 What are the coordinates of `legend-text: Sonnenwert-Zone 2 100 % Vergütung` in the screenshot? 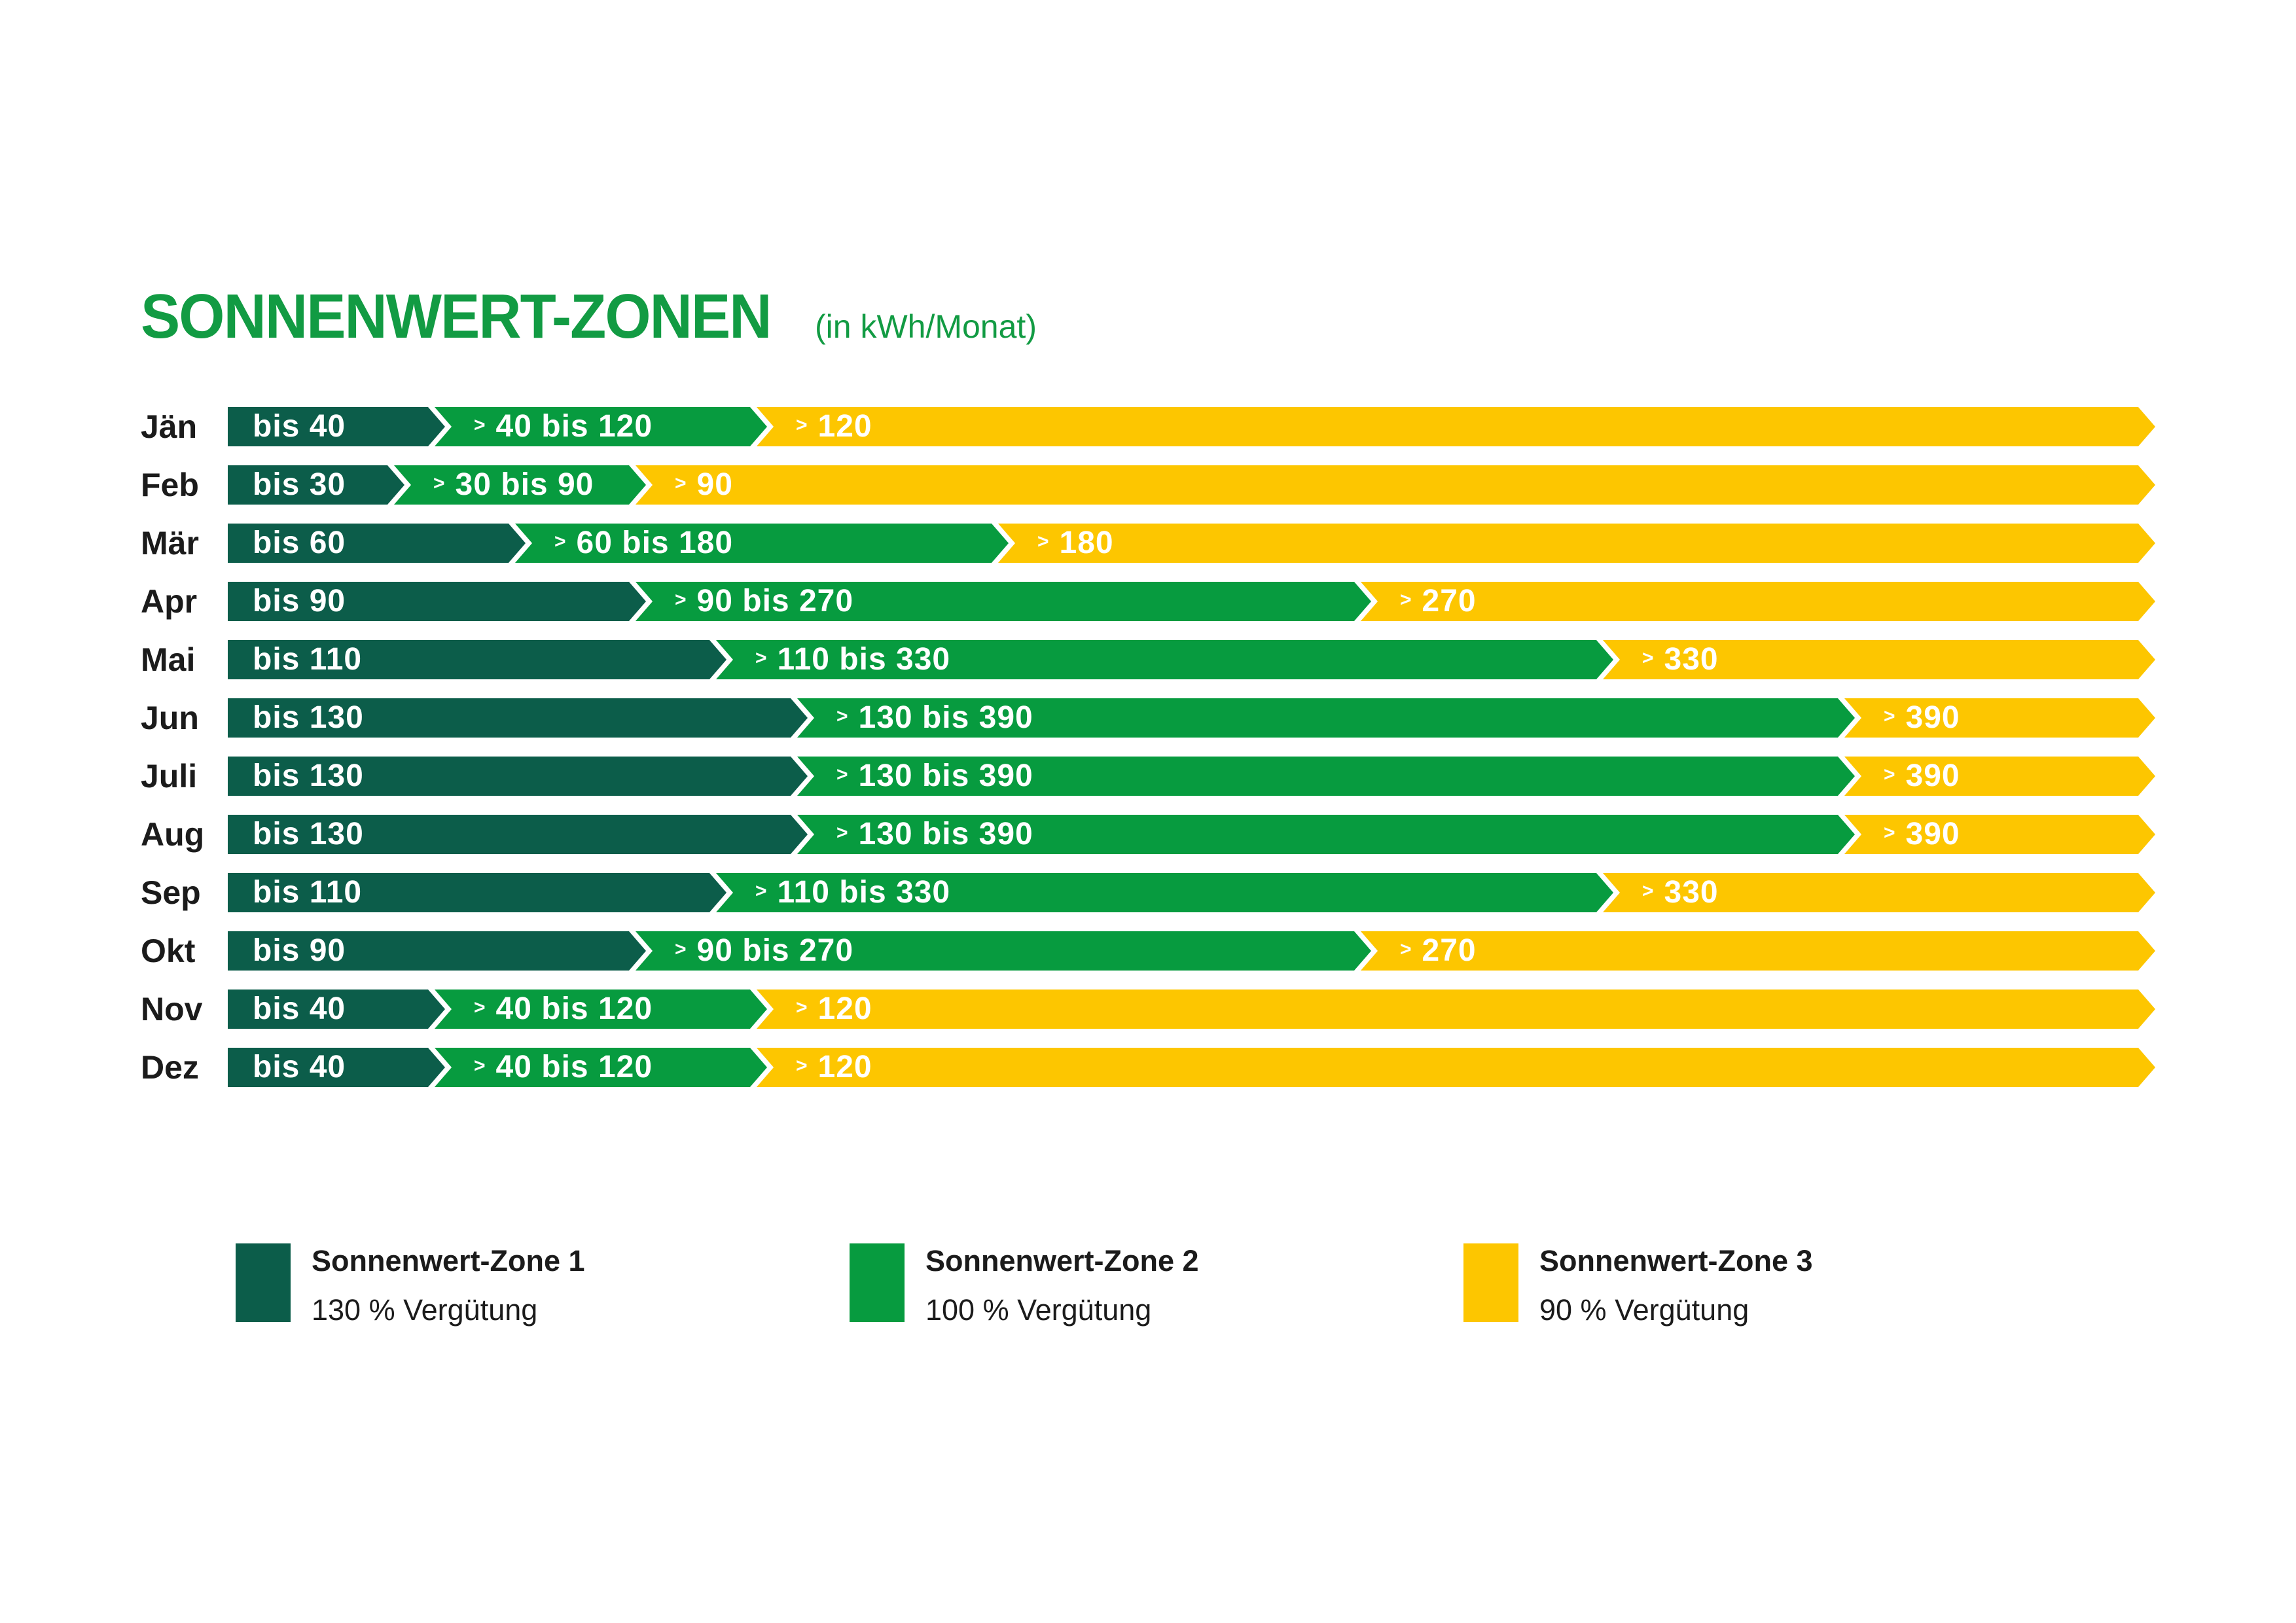 It's located at (1062, 1284).